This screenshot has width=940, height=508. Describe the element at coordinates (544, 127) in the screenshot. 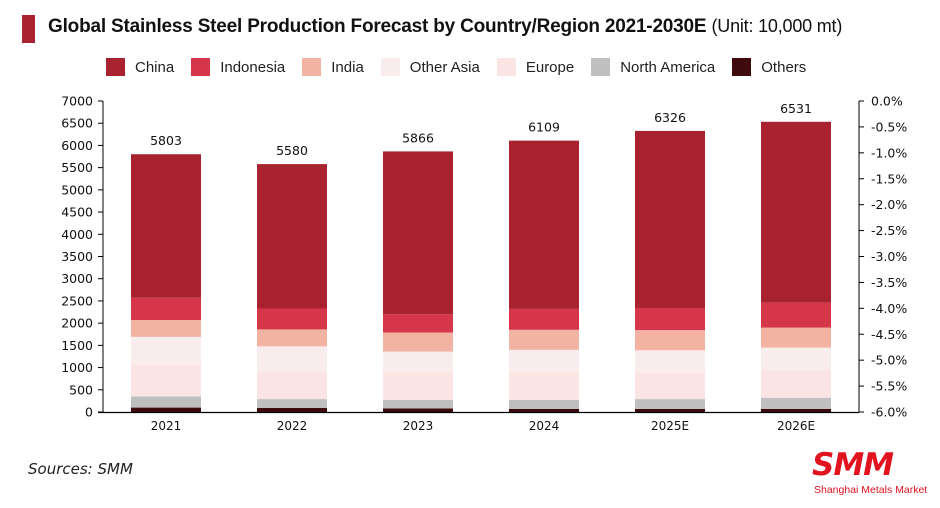

I see `total-label-2024: 6109` at that location.